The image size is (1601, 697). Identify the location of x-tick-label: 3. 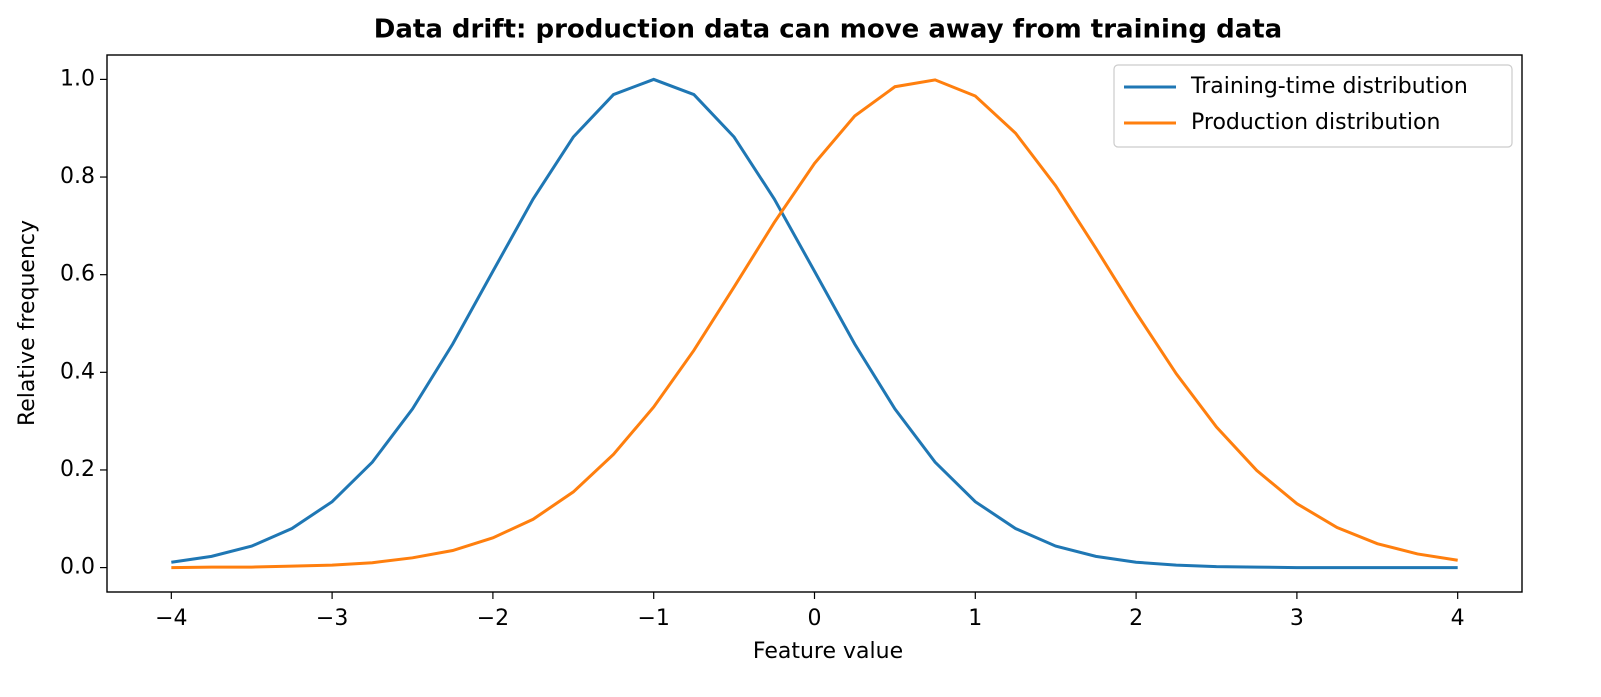
(1297, 618).